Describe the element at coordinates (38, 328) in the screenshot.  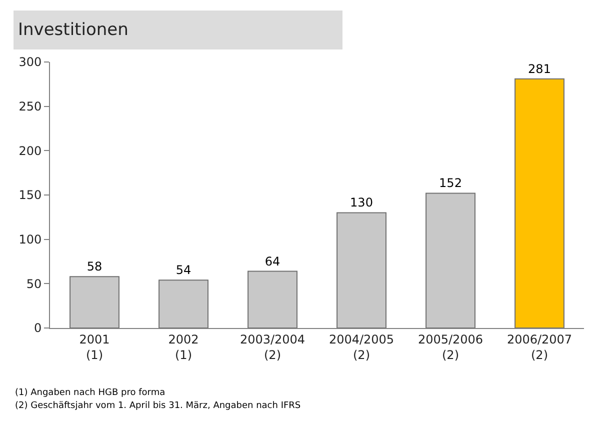
I see `y-tick-label: 0` at that location.